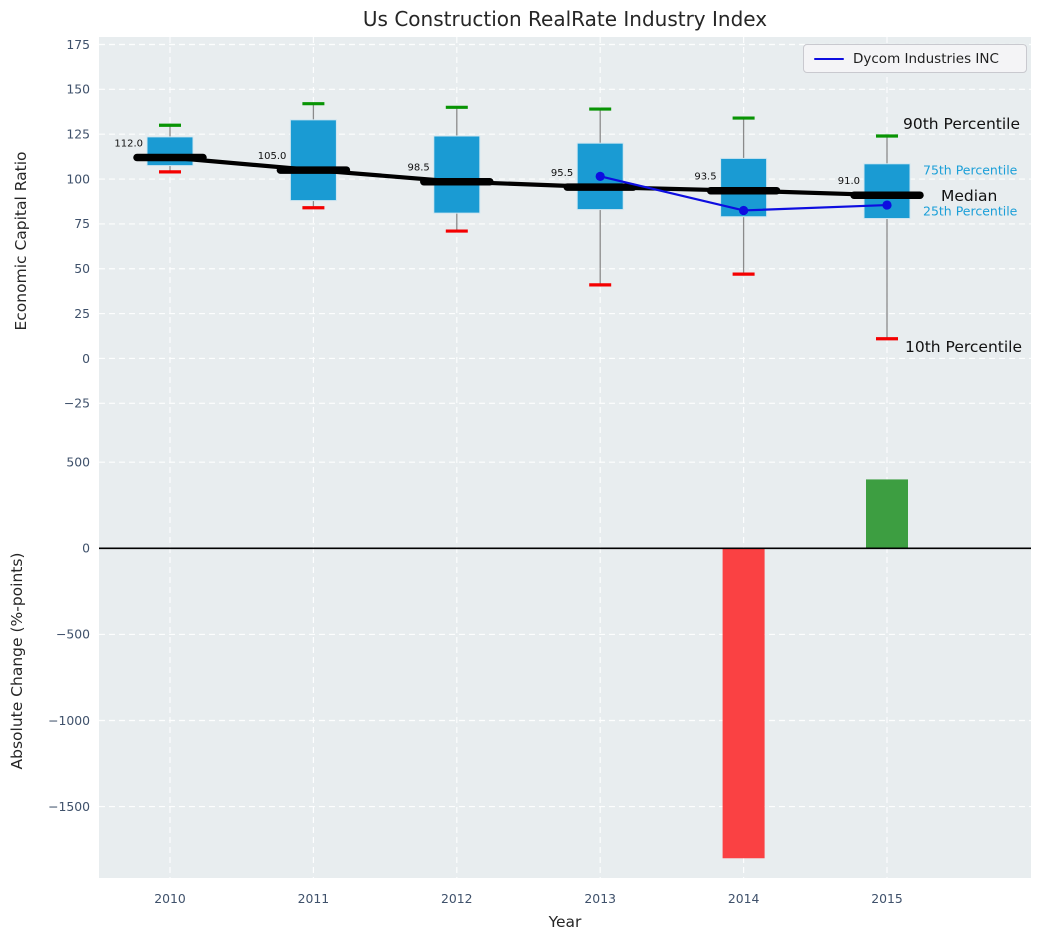  Describe the element at coordinates (128, 144) in the screenshot. I see `median-value-label: 112.0` at that location.